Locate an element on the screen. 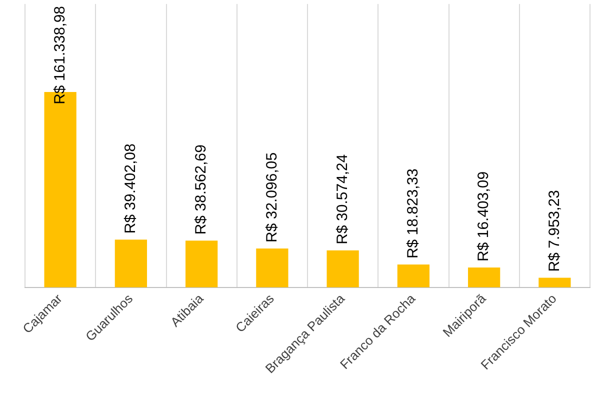 Image resolution: width=605 pixels, height=401 pixels. data-label: R$ 7.953,23 is located at coordinates (554, 231).